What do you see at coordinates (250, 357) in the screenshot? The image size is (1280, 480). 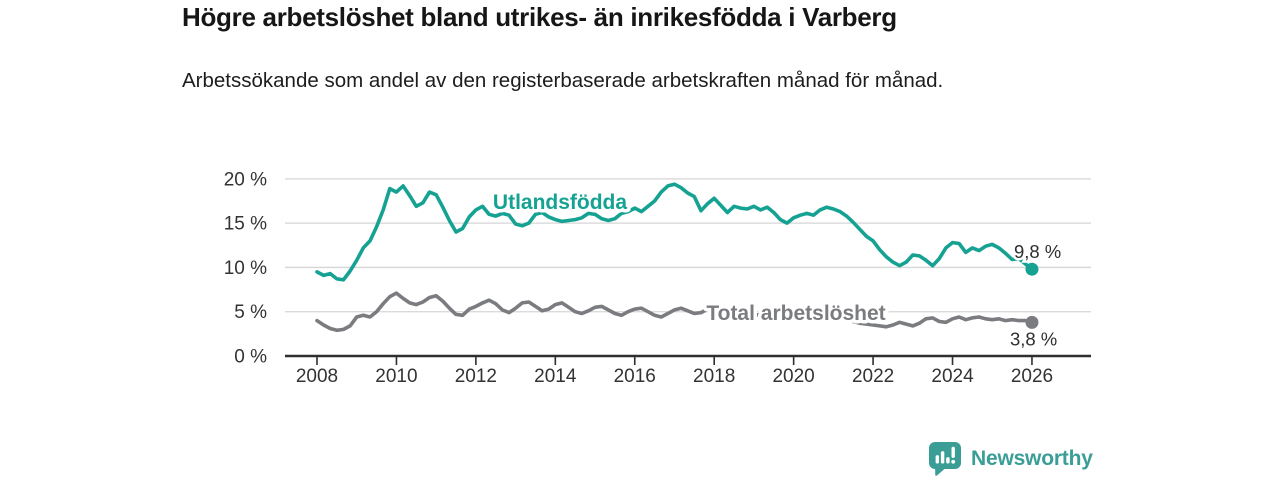 I see `svg-text: 0 %` at bounding box center [250, 357].